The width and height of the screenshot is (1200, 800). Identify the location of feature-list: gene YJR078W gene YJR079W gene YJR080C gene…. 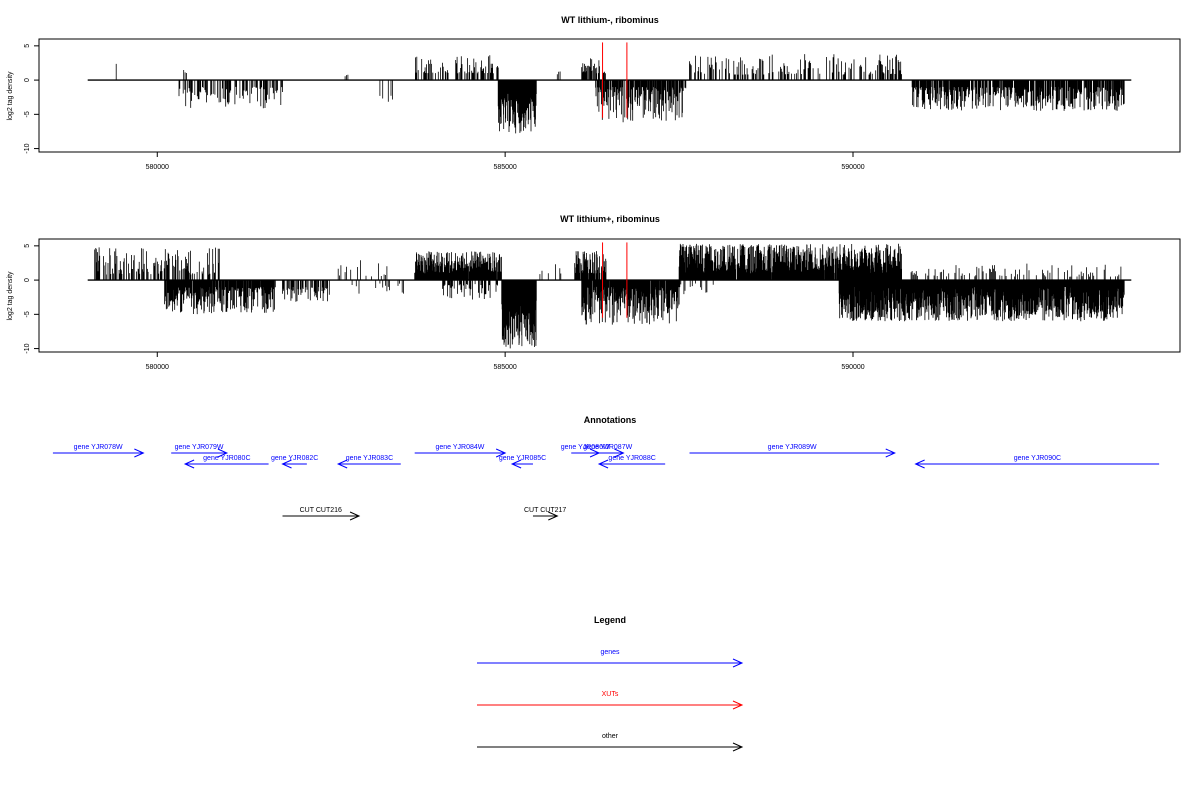
(606, 482).